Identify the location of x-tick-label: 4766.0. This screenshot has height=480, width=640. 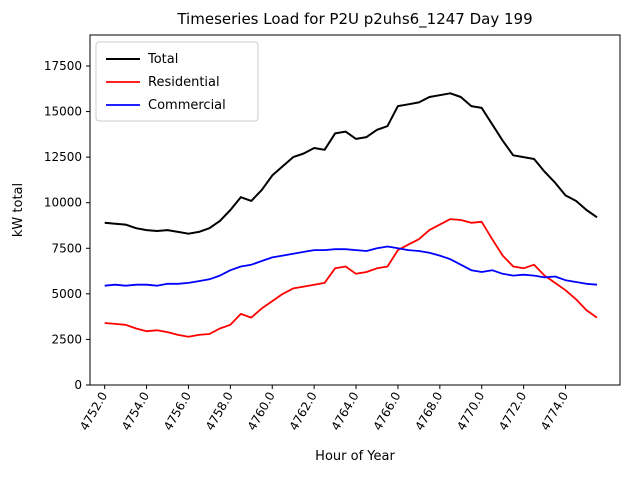
(386, 411).